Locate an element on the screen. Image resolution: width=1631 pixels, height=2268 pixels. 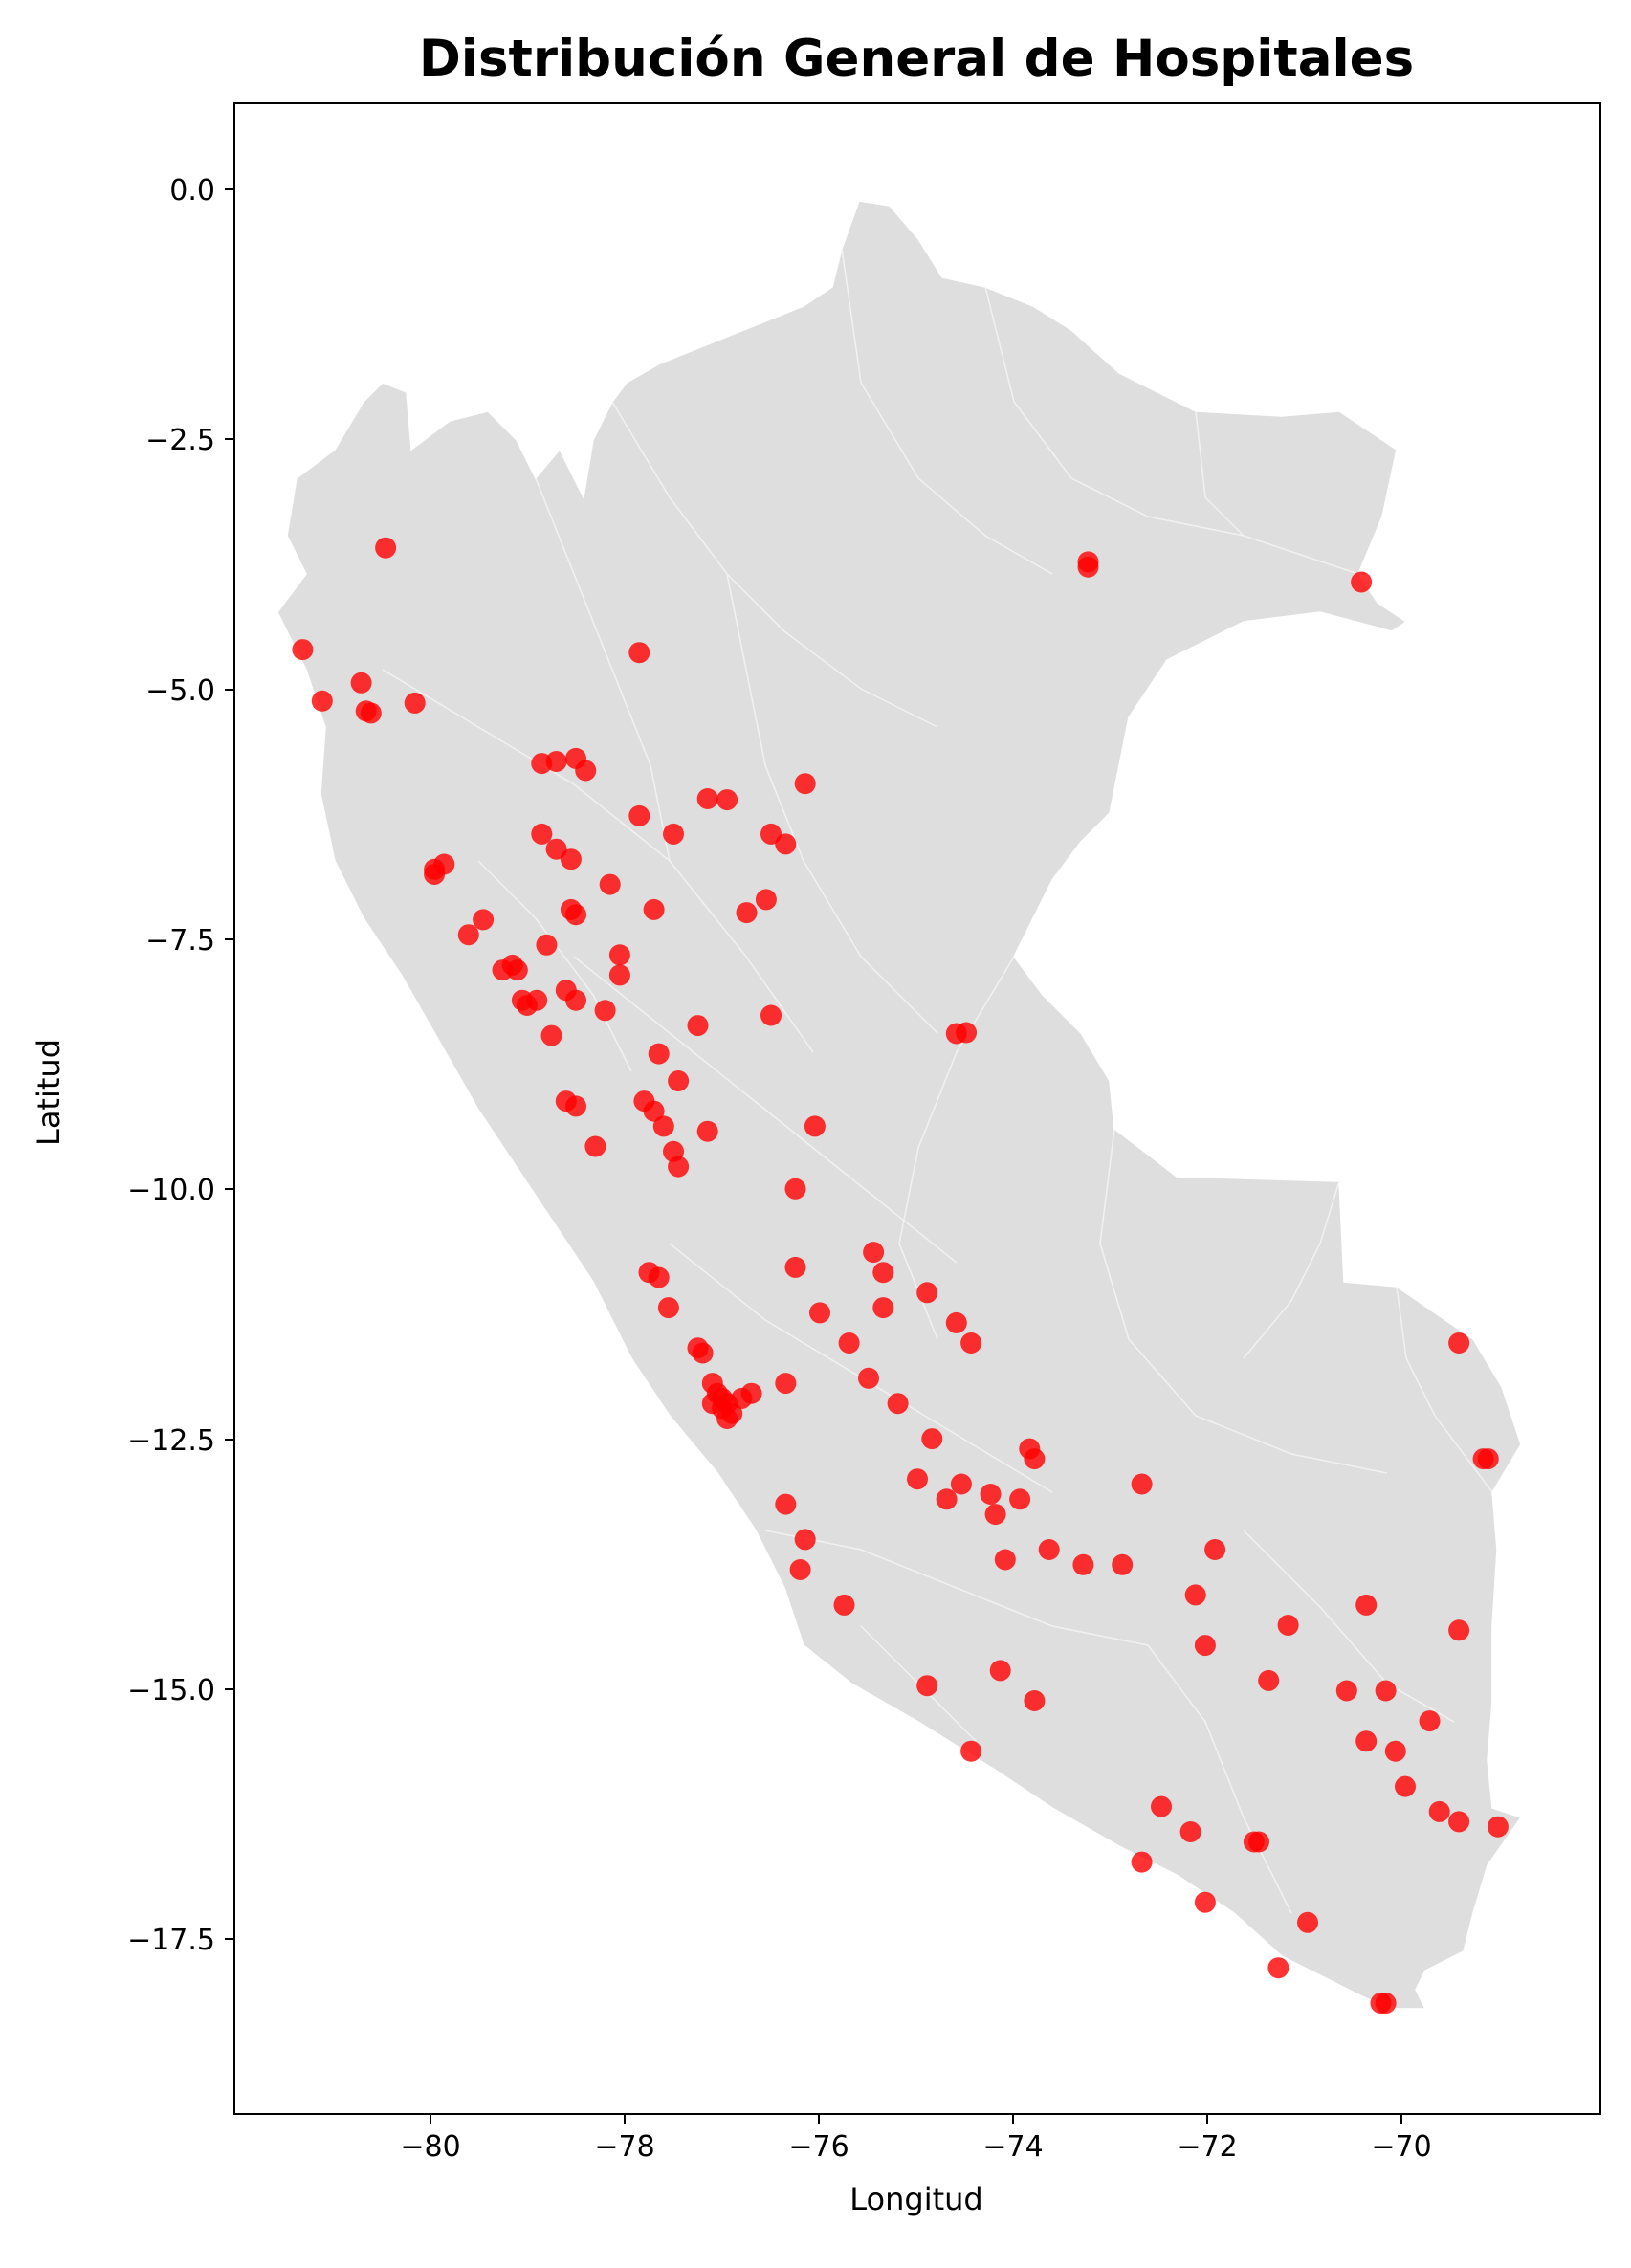
x-tick: −76 is located at coordinates (818, 2139).